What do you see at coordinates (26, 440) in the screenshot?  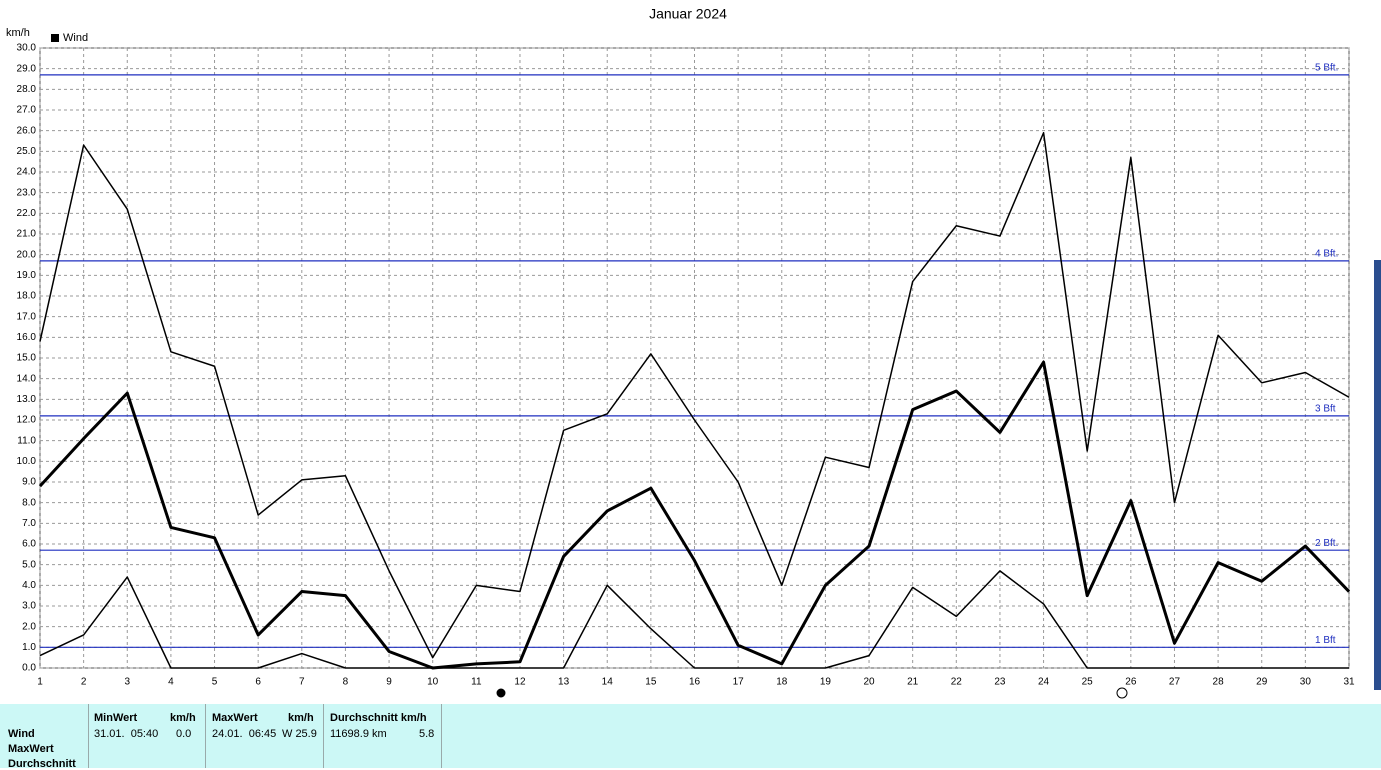 I see `y-tick-label: 11.0` at bounding box center [26, 440].